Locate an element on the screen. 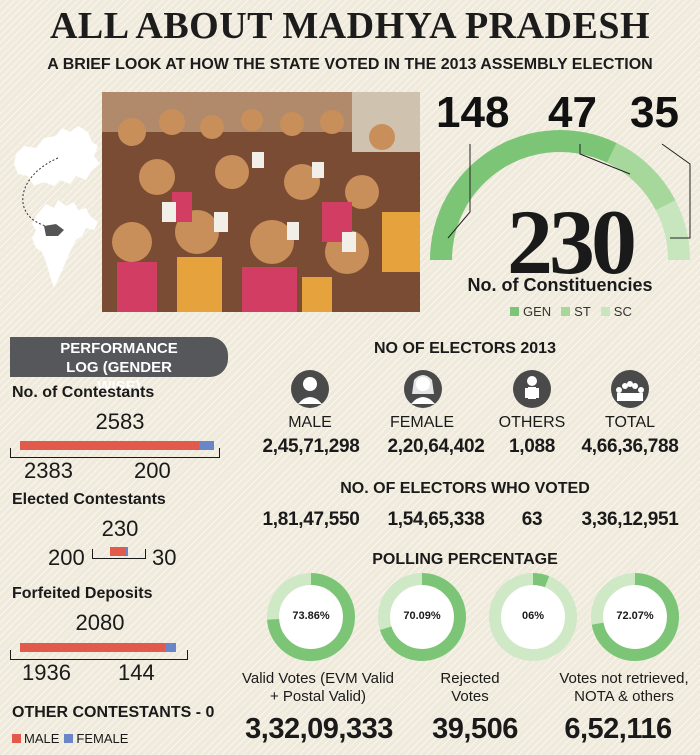 The width and height of the screenshot is (700, 755). gen-count: 148 is located at coordinates (473, 112).